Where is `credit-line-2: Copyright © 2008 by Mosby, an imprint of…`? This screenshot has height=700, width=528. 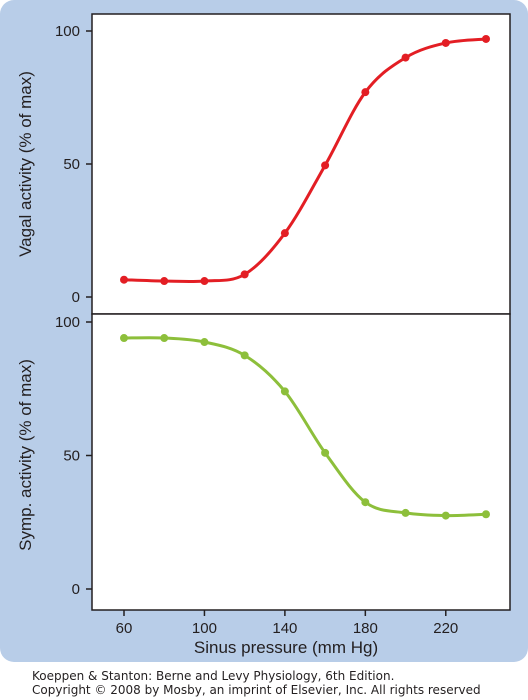 credit-line-2: Copyright © 2008 by Mosby, an imprint of… is located at coordinates (256, 690).